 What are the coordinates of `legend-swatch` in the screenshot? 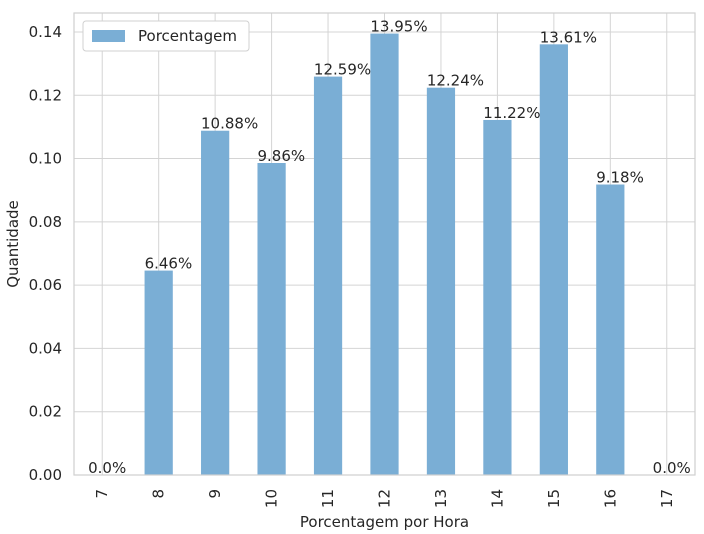 It's located at (108, 36).